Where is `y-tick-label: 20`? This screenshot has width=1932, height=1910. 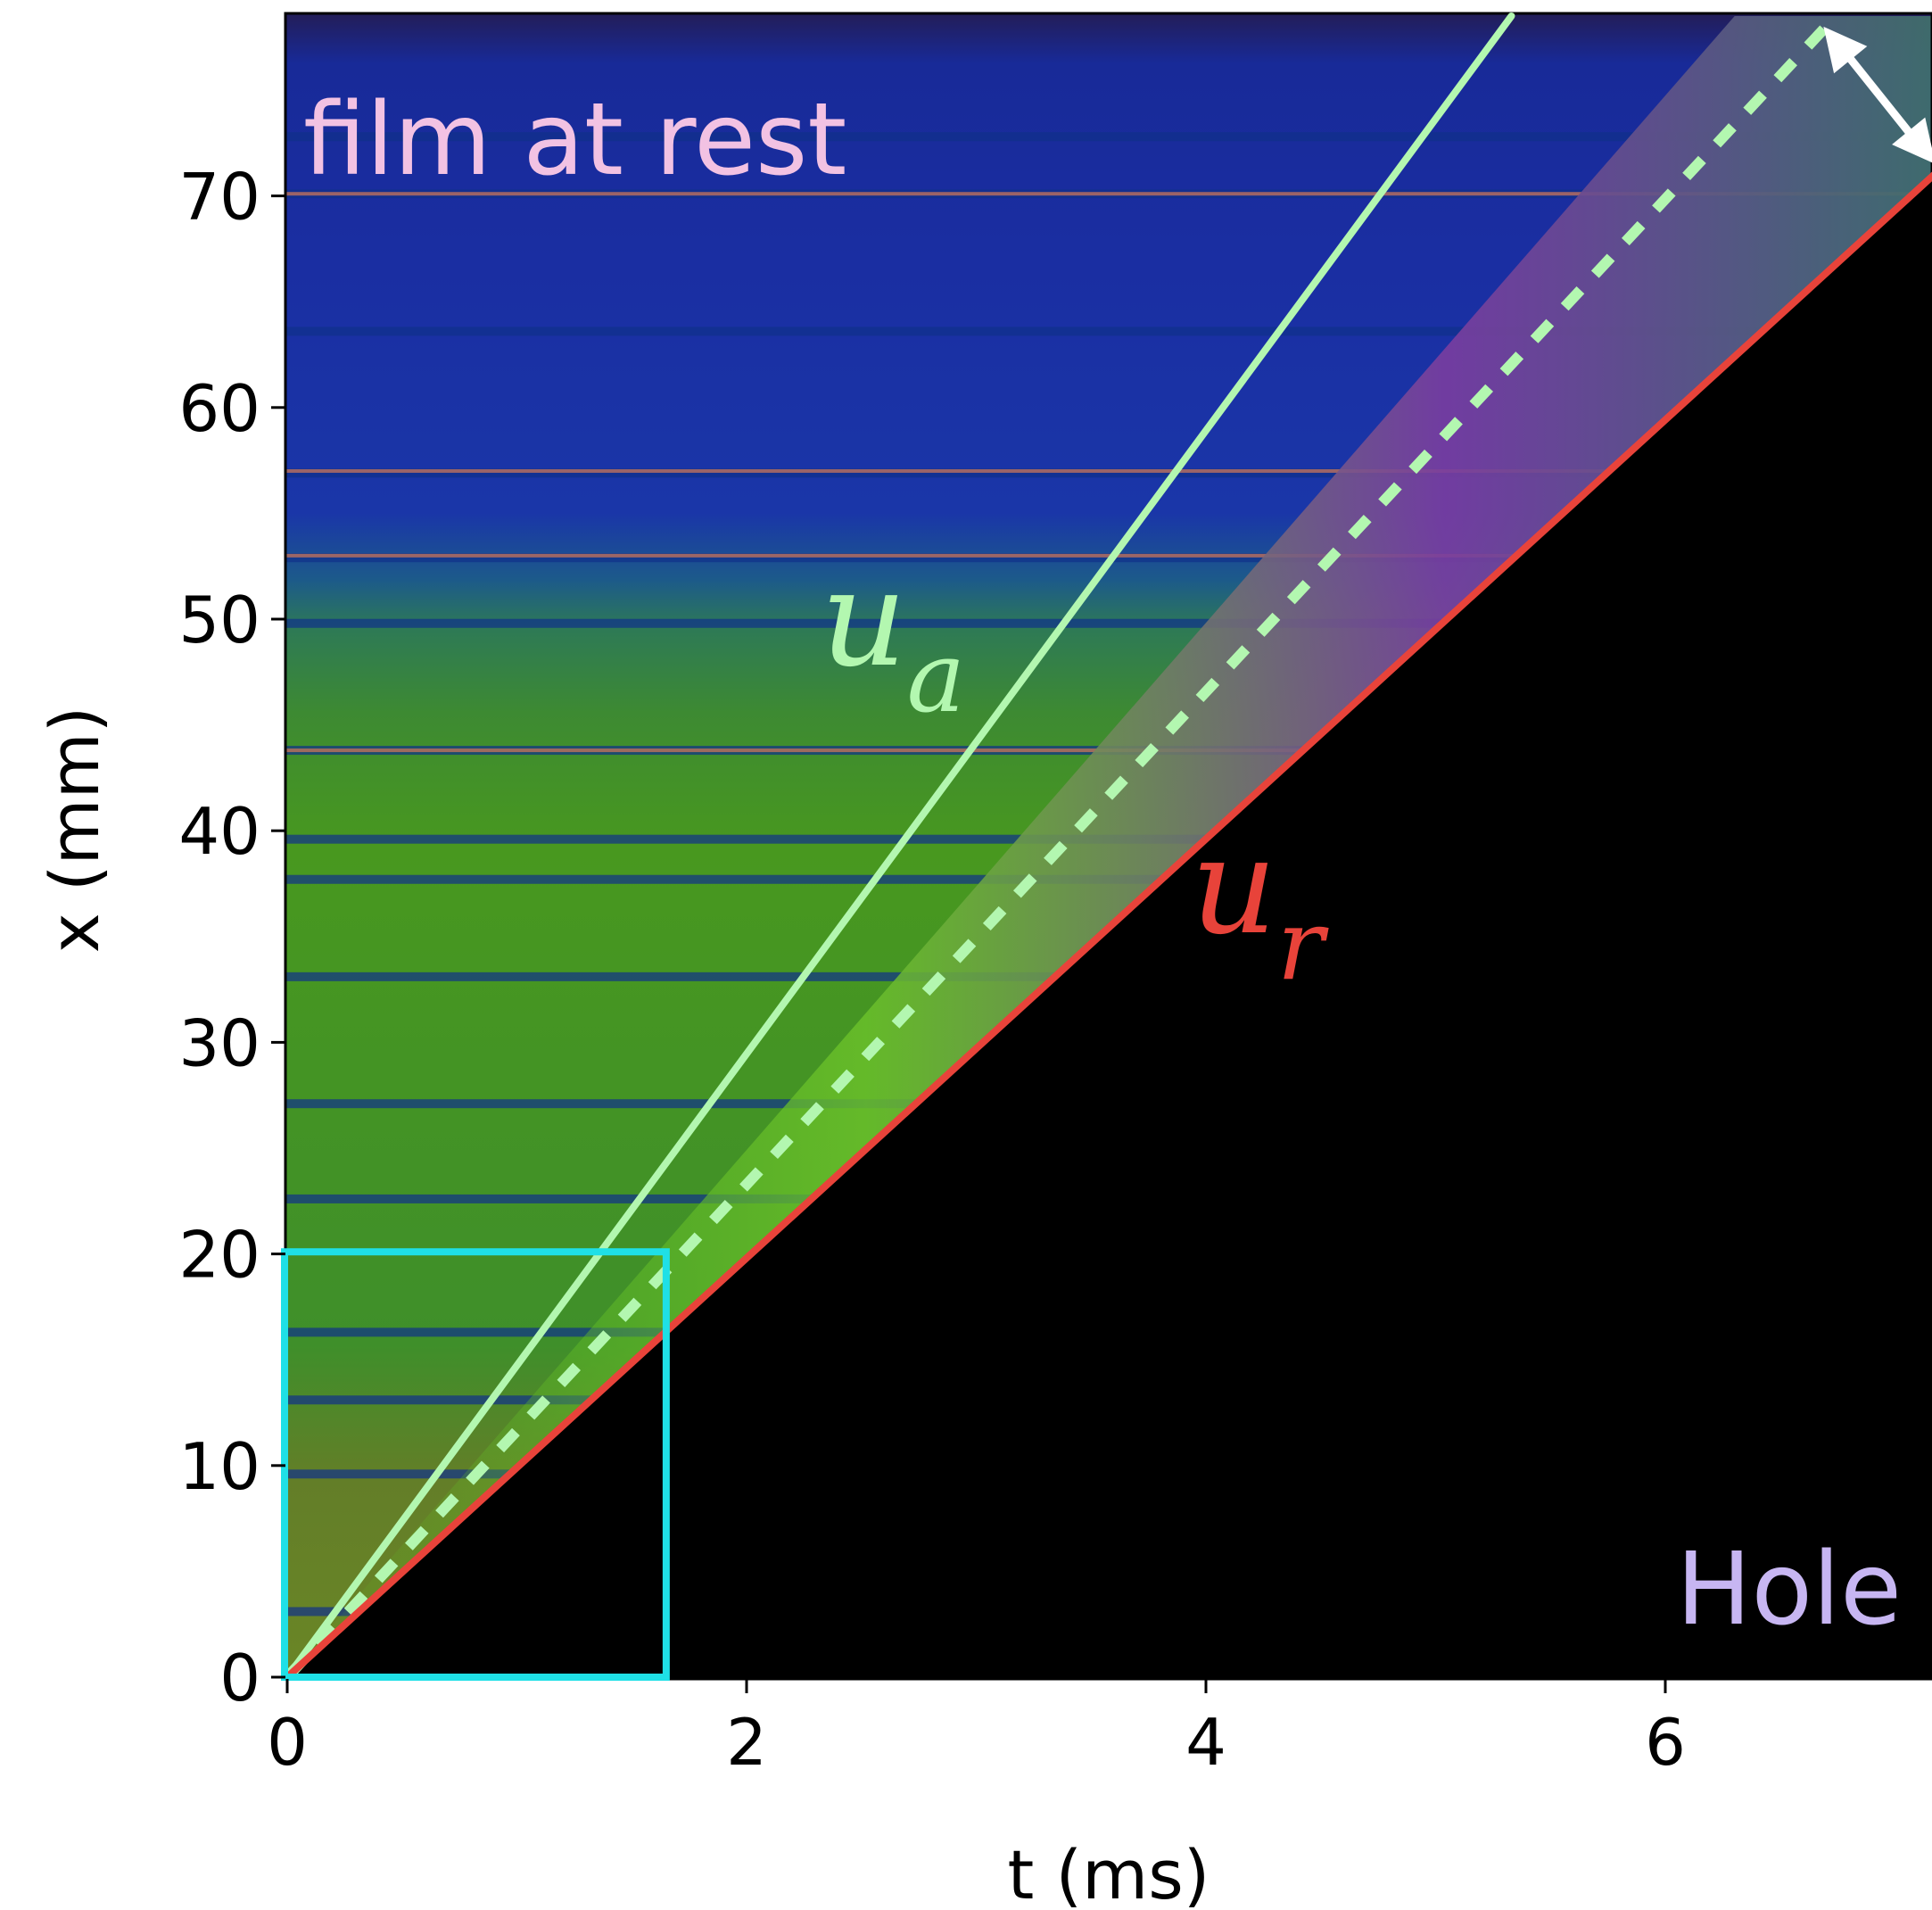 y-tick-label: 20 is located at coordinates (219, 1256).